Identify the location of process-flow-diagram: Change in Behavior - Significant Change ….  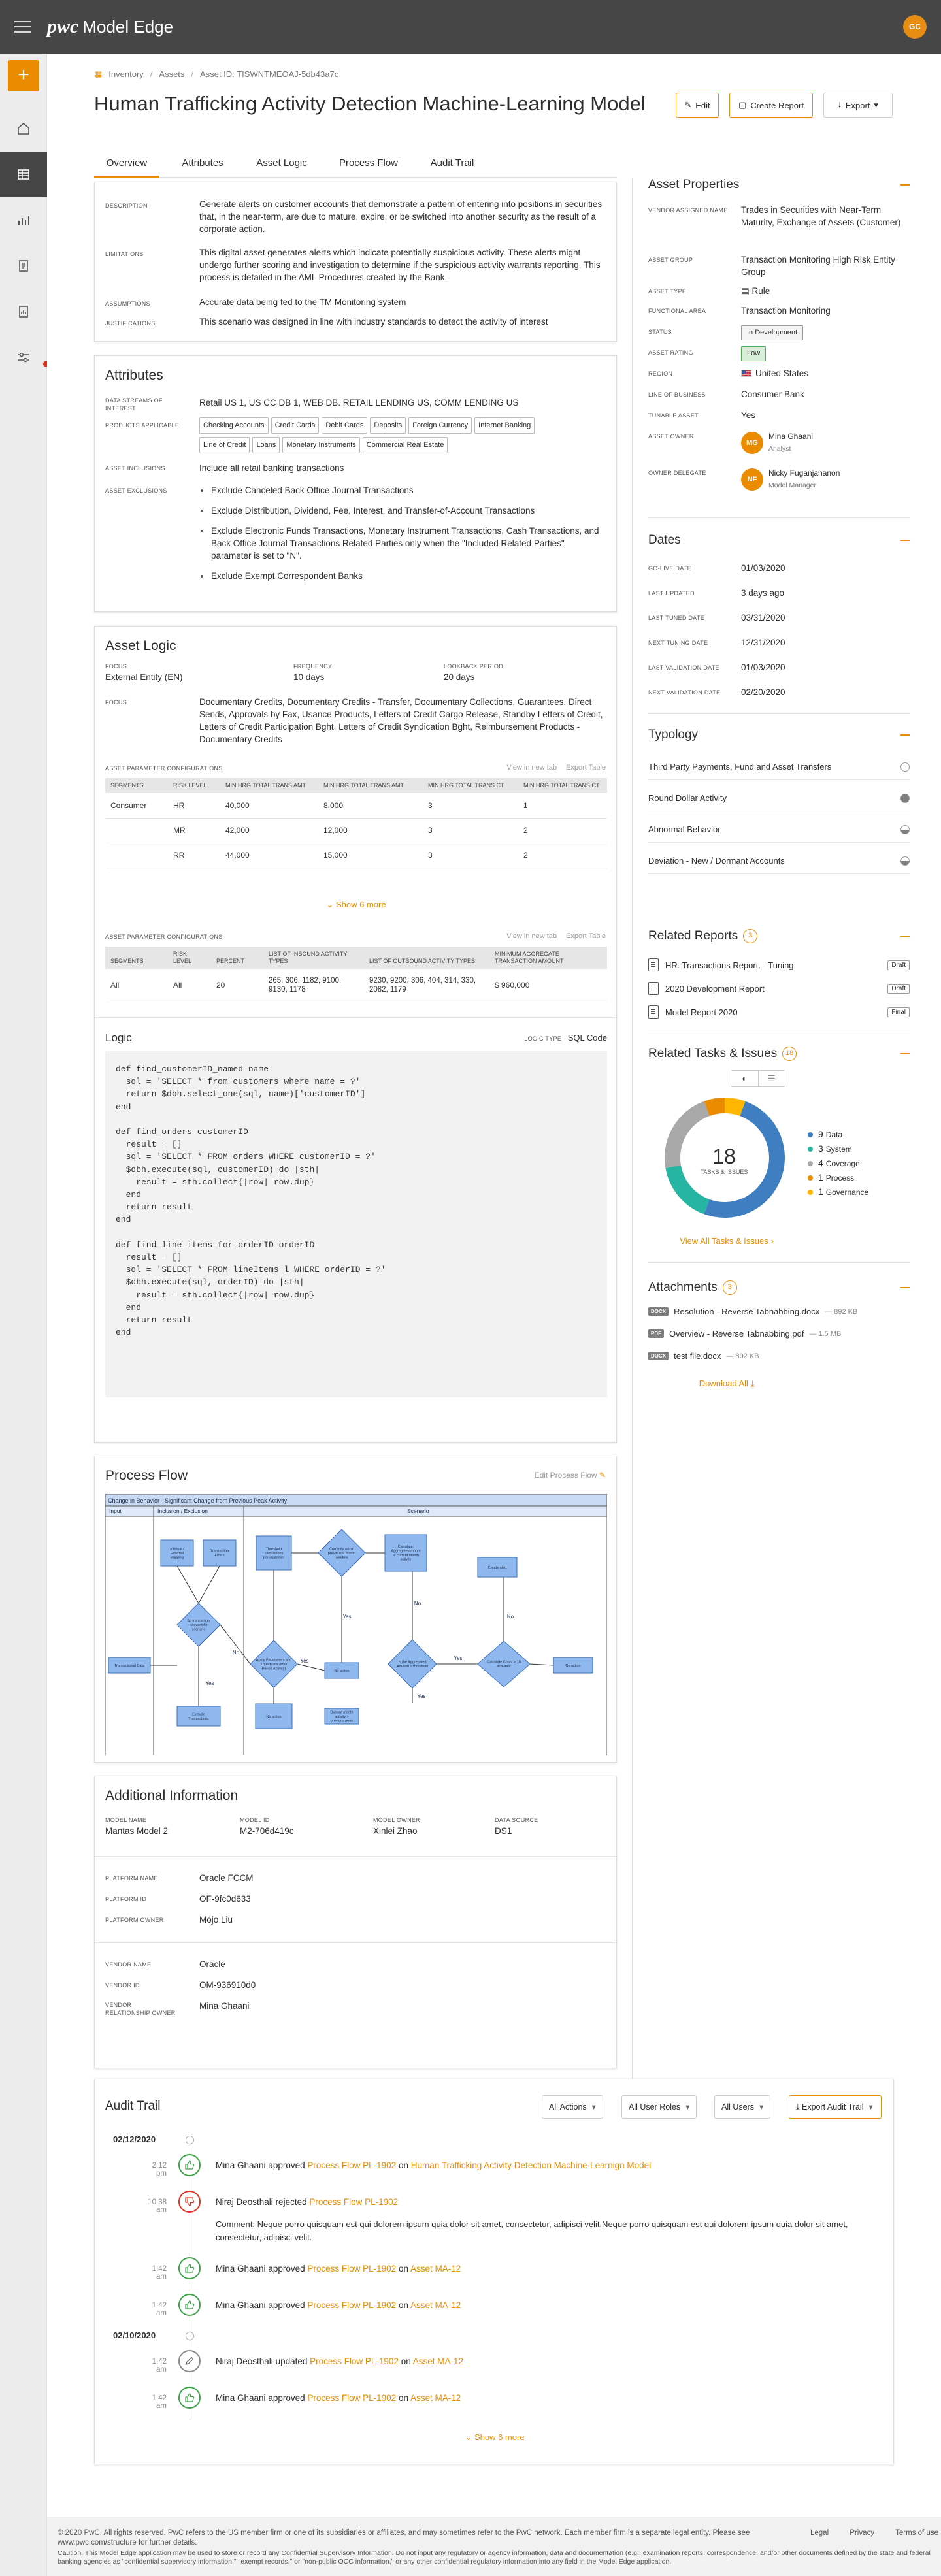
(356, 1624).